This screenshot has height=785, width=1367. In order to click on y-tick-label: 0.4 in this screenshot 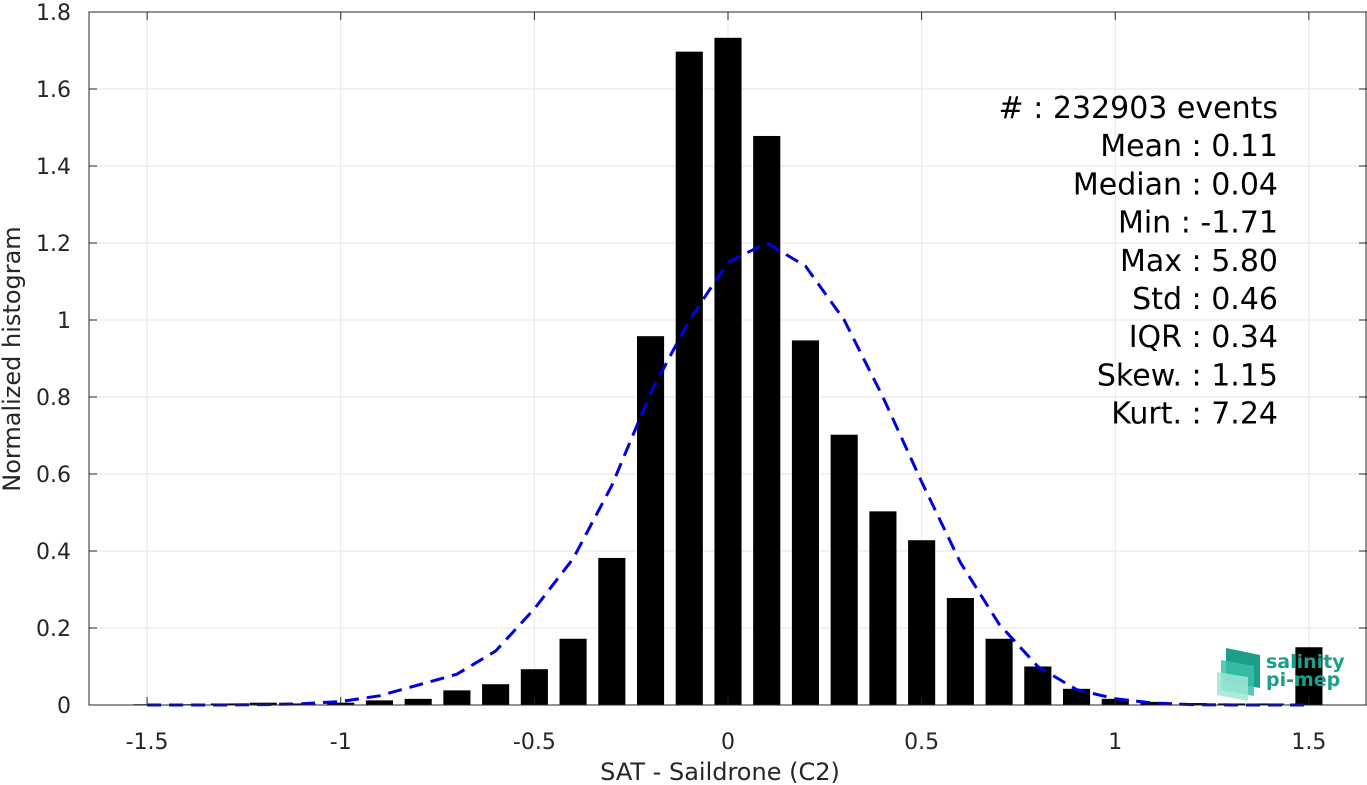, I will do `click(53, 552)`.